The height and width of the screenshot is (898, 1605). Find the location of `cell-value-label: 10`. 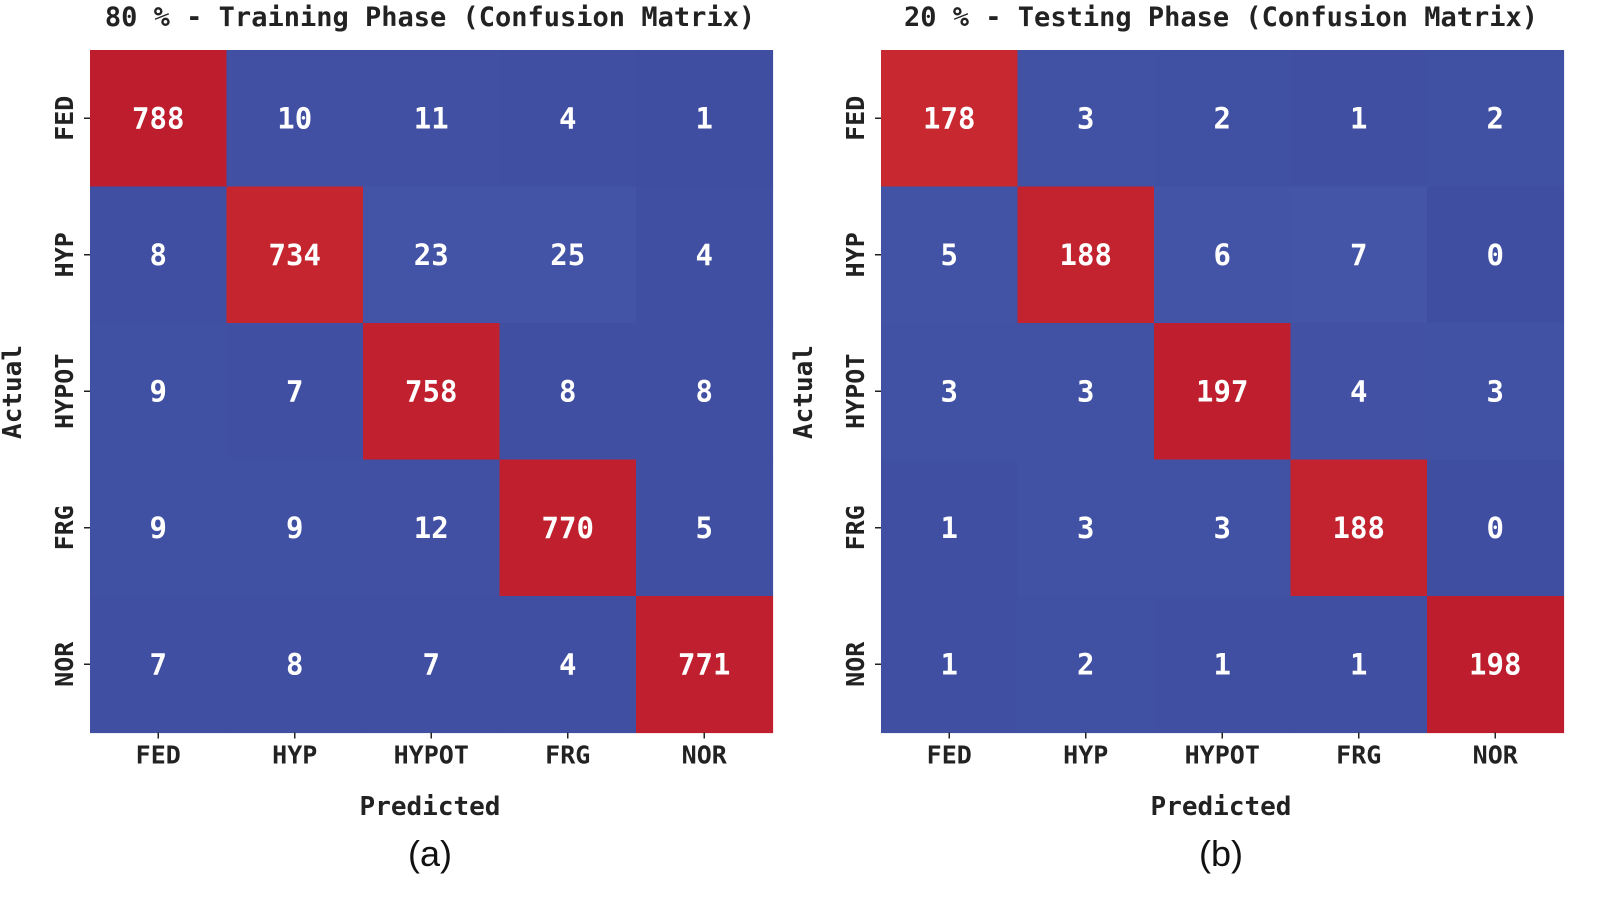

cell-value-label: 10 is located at coordinates (294, 118).